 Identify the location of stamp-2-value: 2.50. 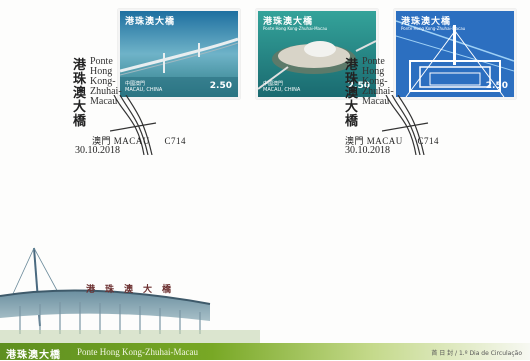
(358, 86).